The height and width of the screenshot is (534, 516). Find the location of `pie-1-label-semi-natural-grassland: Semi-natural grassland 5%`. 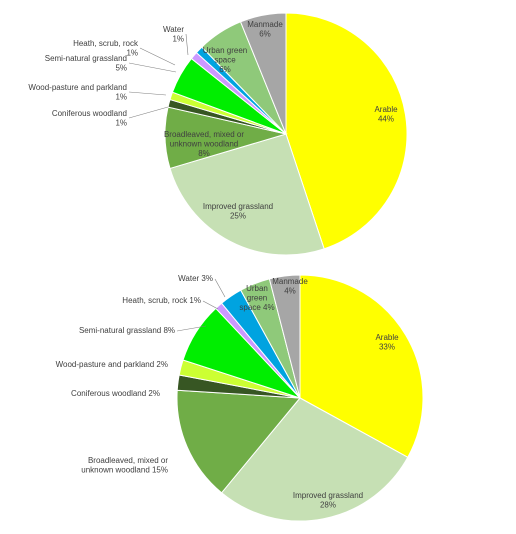

pie-1-label-semi-natural-grassland: Semi-natural grassland 5% is located at coordinates (86, 63).